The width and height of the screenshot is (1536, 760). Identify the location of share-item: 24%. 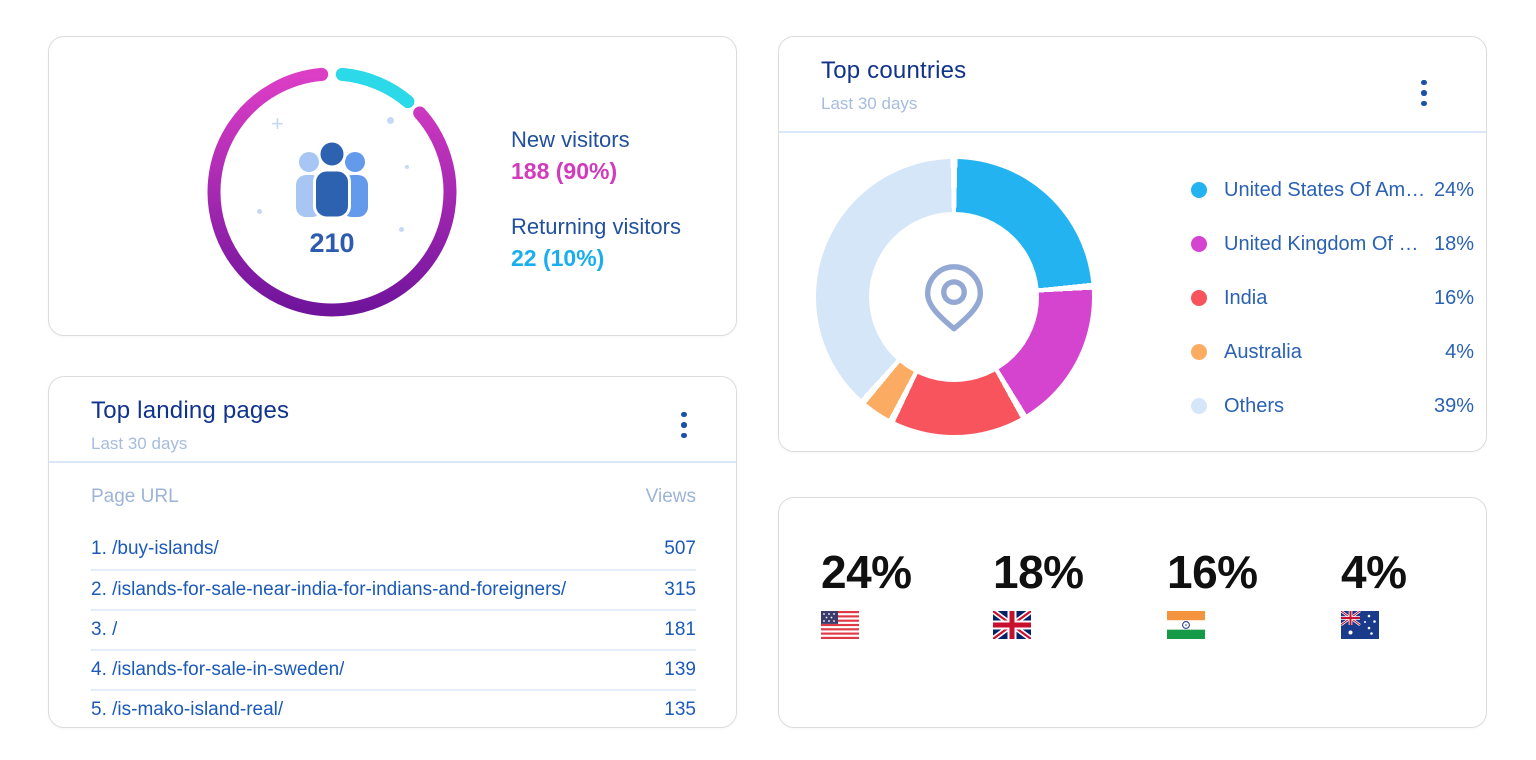
(896, 592).